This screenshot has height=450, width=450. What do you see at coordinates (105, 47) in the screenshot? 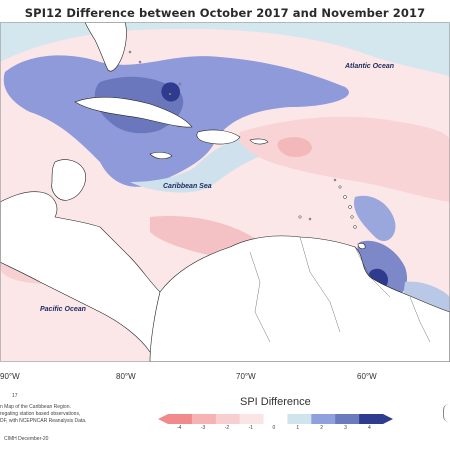
I see `land-florida` at bounding box center [105, 47].